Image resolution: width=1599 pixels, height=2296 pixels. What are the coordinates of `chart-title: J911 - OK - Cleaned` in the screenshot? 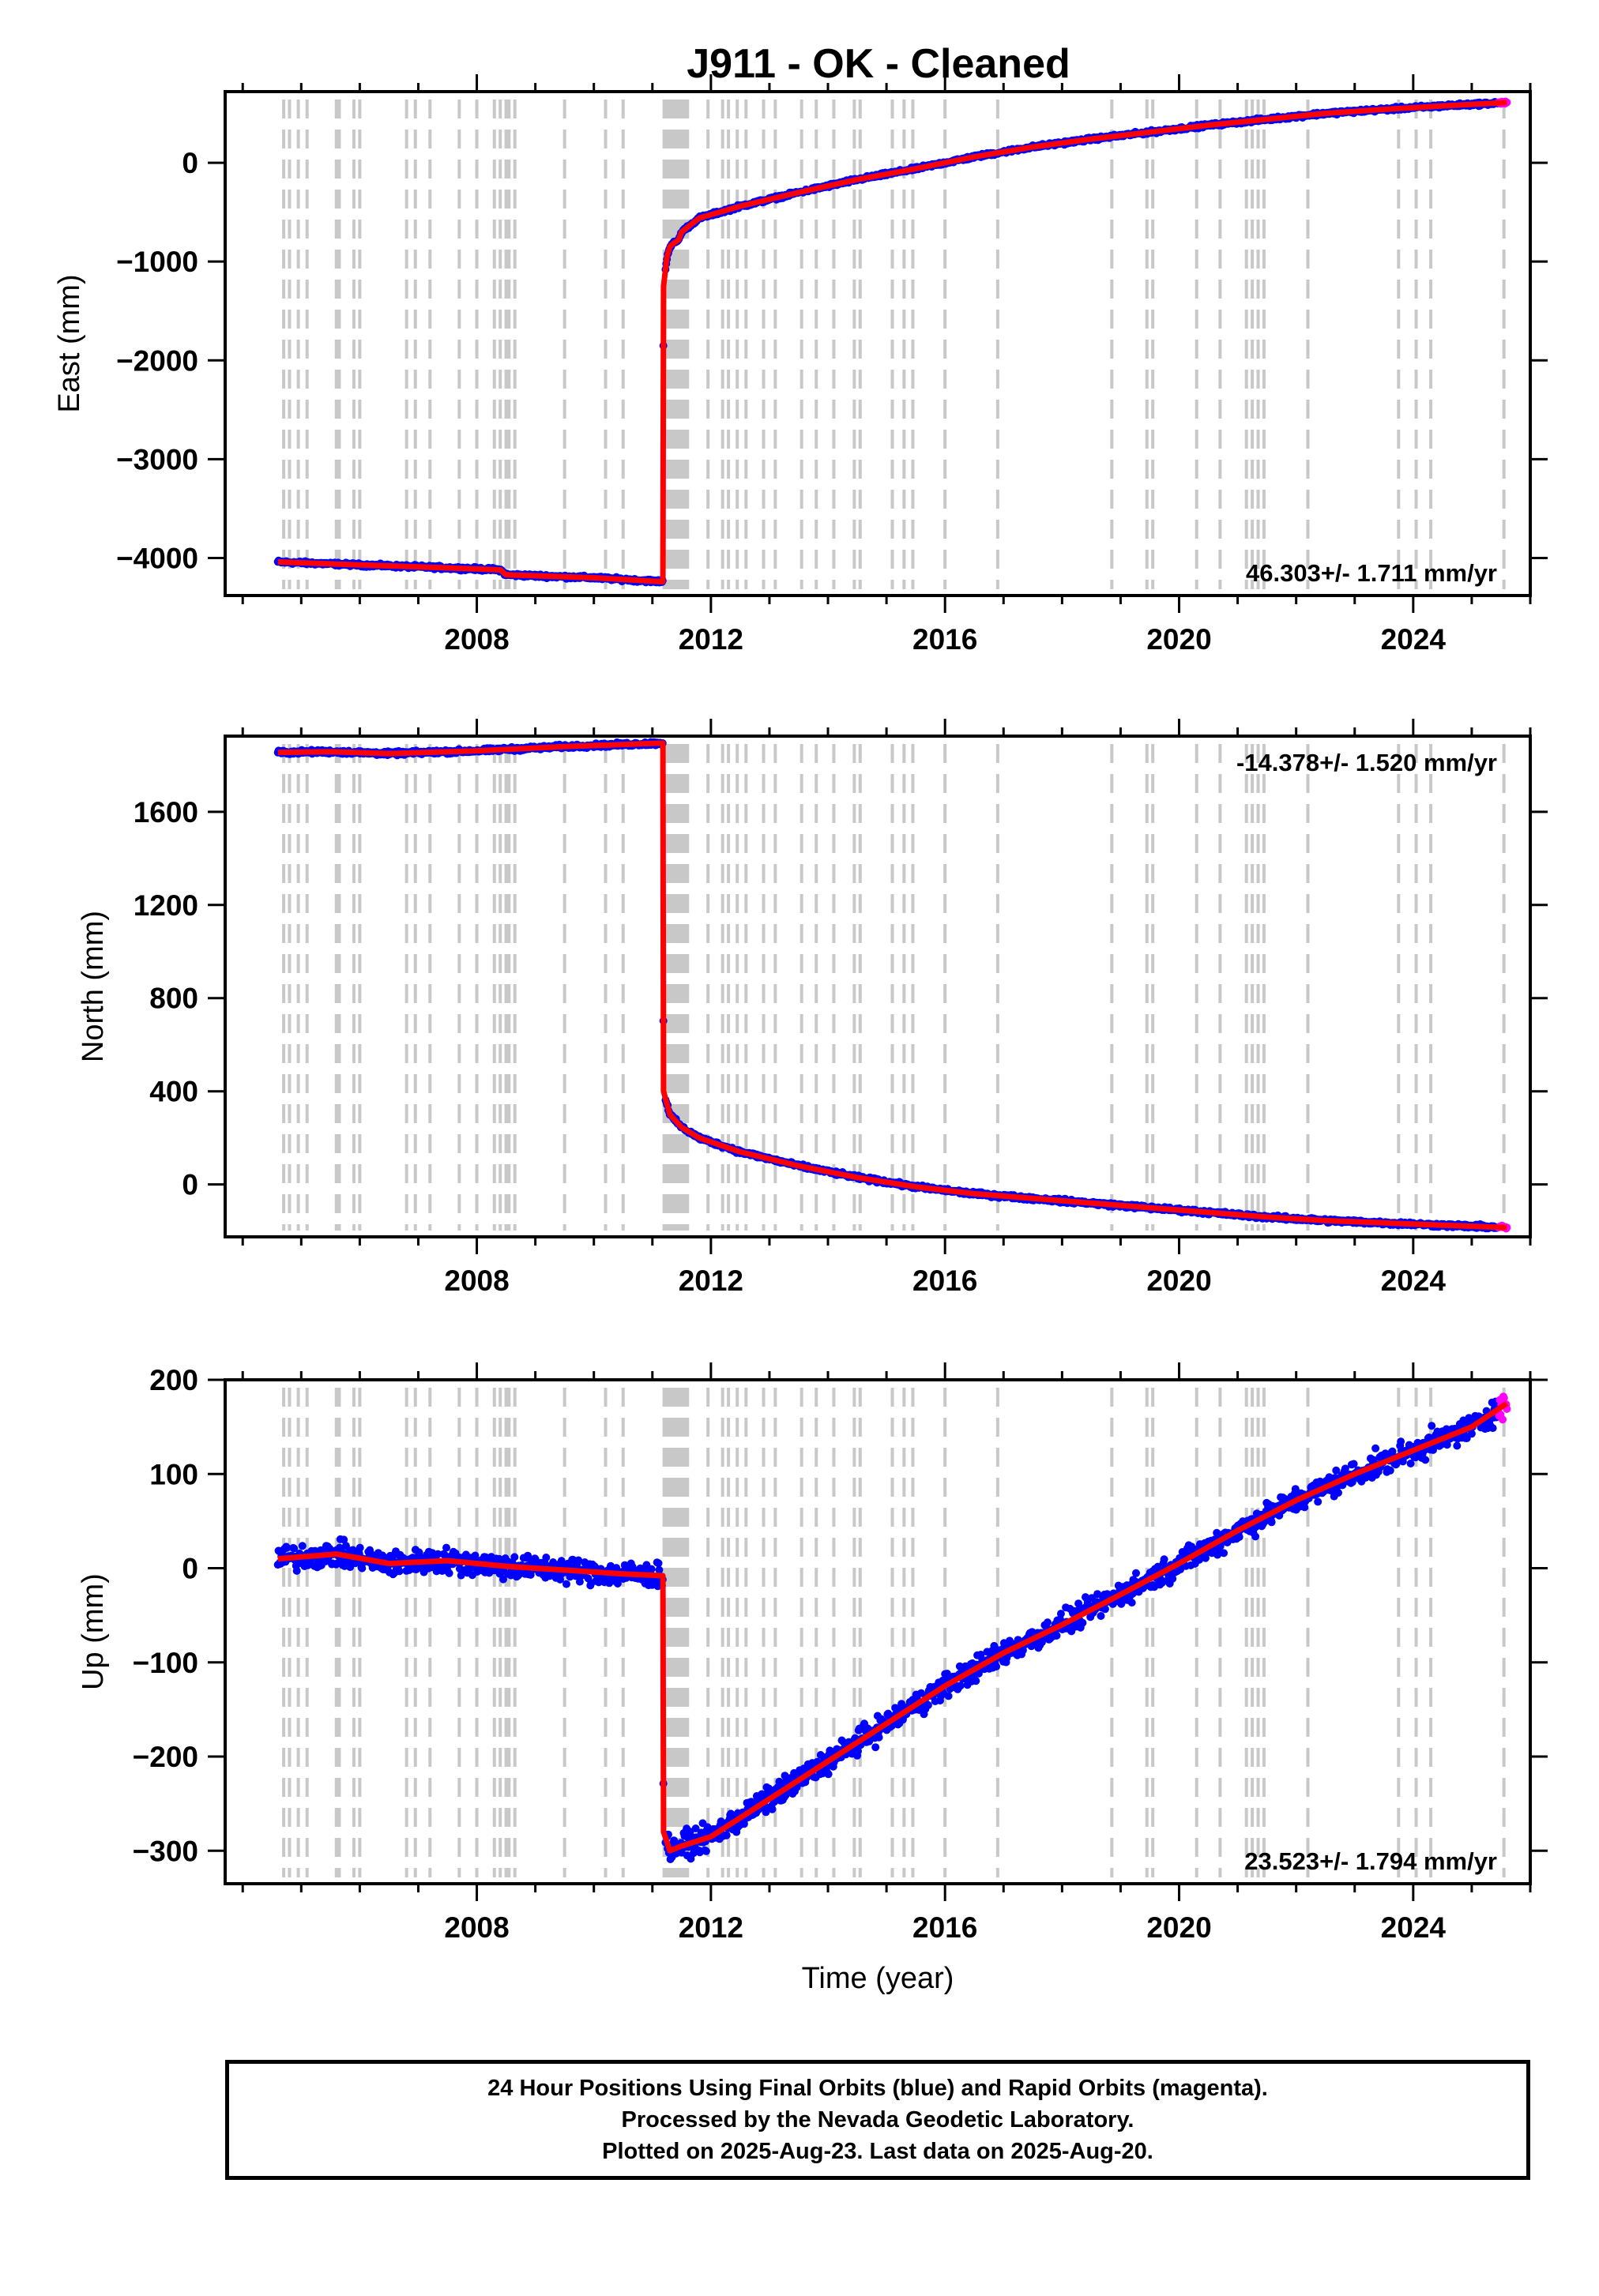 It's located at (879, 64).